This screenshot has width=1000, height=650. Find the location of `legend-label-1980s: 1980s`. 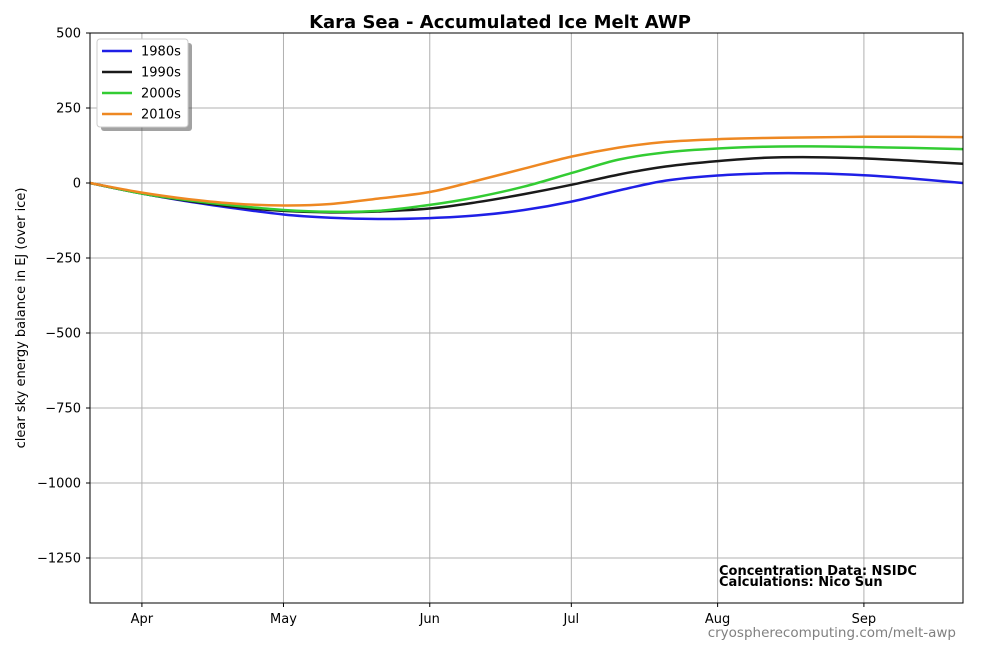

legend-label-1980s: 1980s is located at coordinates (161, 52).